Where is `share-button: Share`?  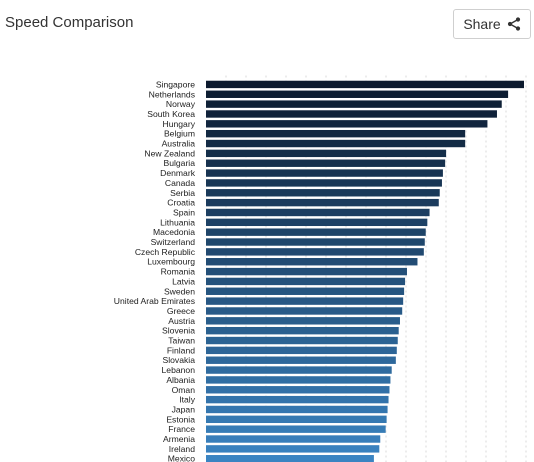
share-button: Share is located at coordinates (492, 24).